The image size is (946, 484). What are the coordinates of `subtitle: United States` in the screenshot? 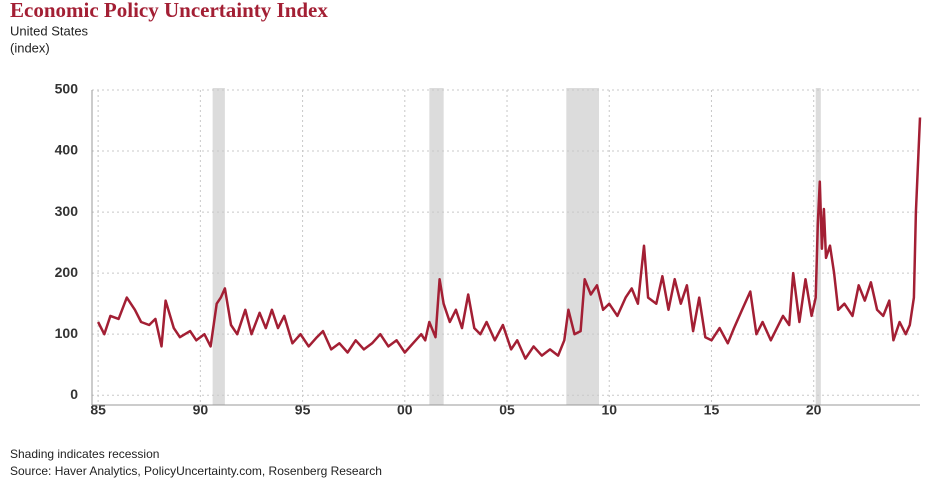 It's located at (49, 30).